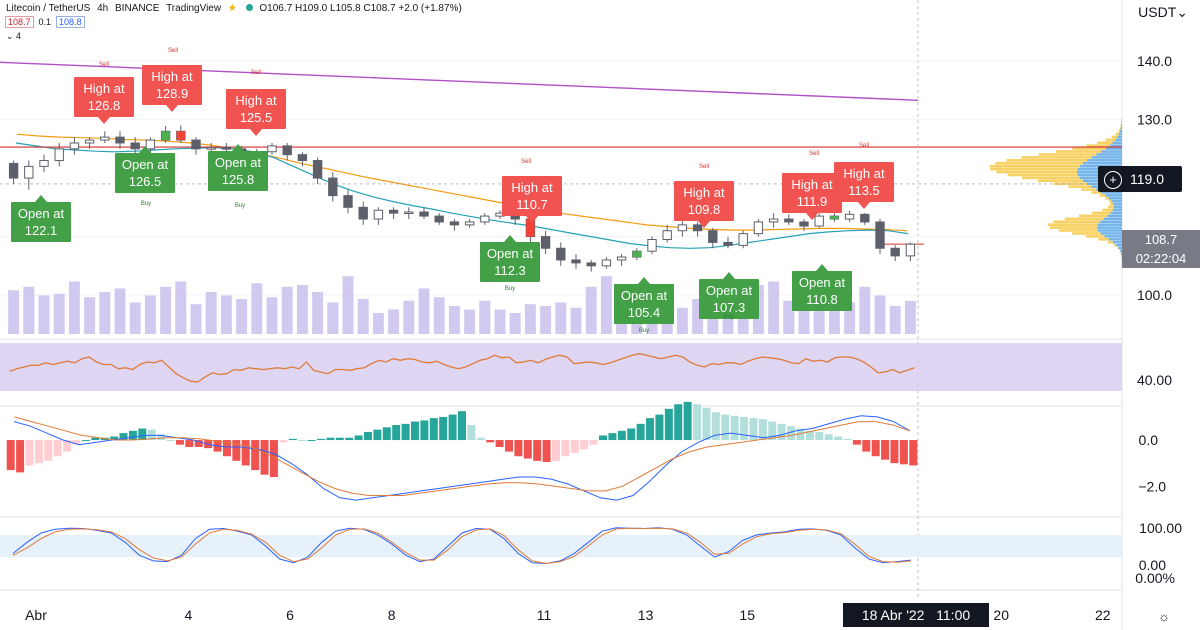 Image resolution: width=1200 pixels, height=630 pixels. I want to click on label-price: 125.5, so click(256, 117).